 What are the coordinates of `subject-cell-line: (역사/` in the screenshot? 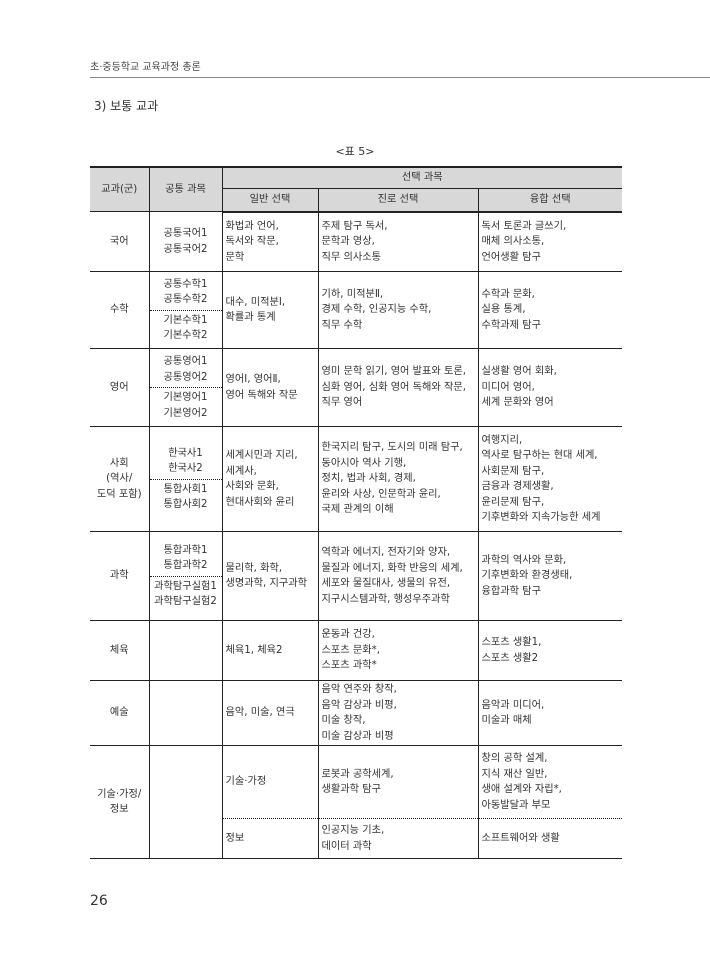 It's located at (119, 479).